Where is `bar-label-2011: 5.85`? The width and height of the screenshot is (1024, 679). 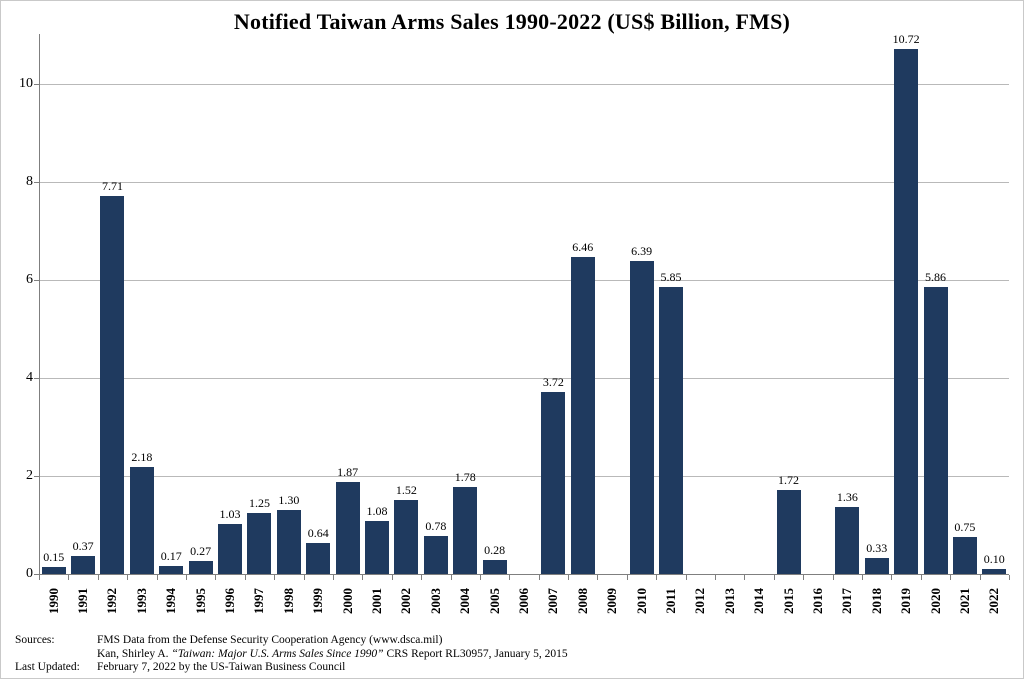
bar-label-2011: 5.85 is located at coordinates (671, 277).